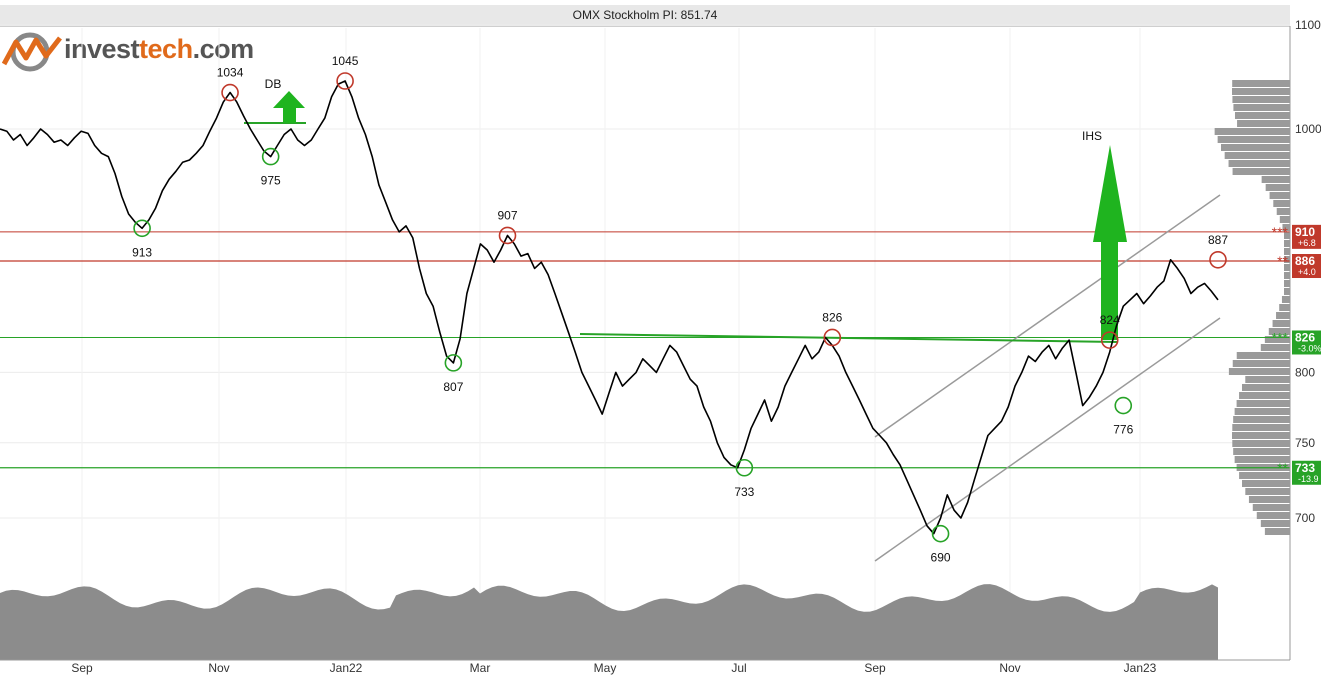  What do you see at coordinates (744, 492) in the screenshot?
I see `turning-point-label: 733` at bounding box center [744, 492].